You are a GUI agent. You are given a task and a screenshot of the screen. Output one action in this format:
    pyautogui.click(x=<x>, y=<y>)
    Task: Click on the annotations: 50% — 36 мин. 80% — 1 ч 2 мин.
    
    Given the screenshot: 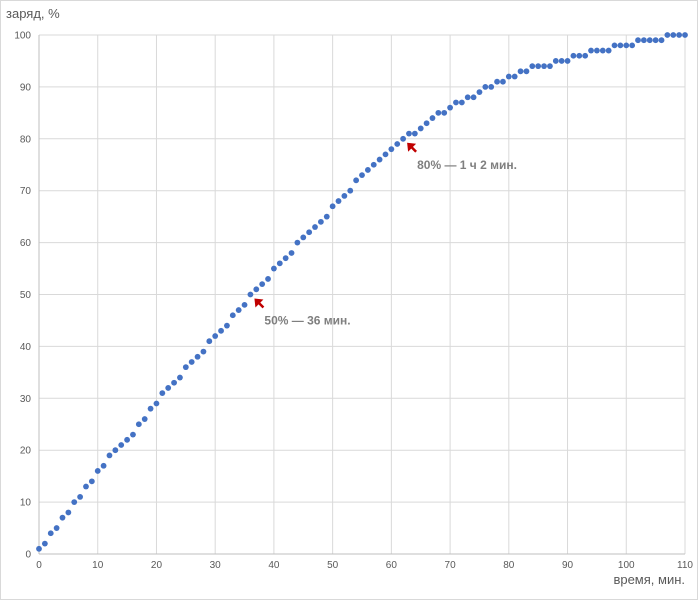 What is the action you would take?
    pyautogui.click(x=385, y=235)
    